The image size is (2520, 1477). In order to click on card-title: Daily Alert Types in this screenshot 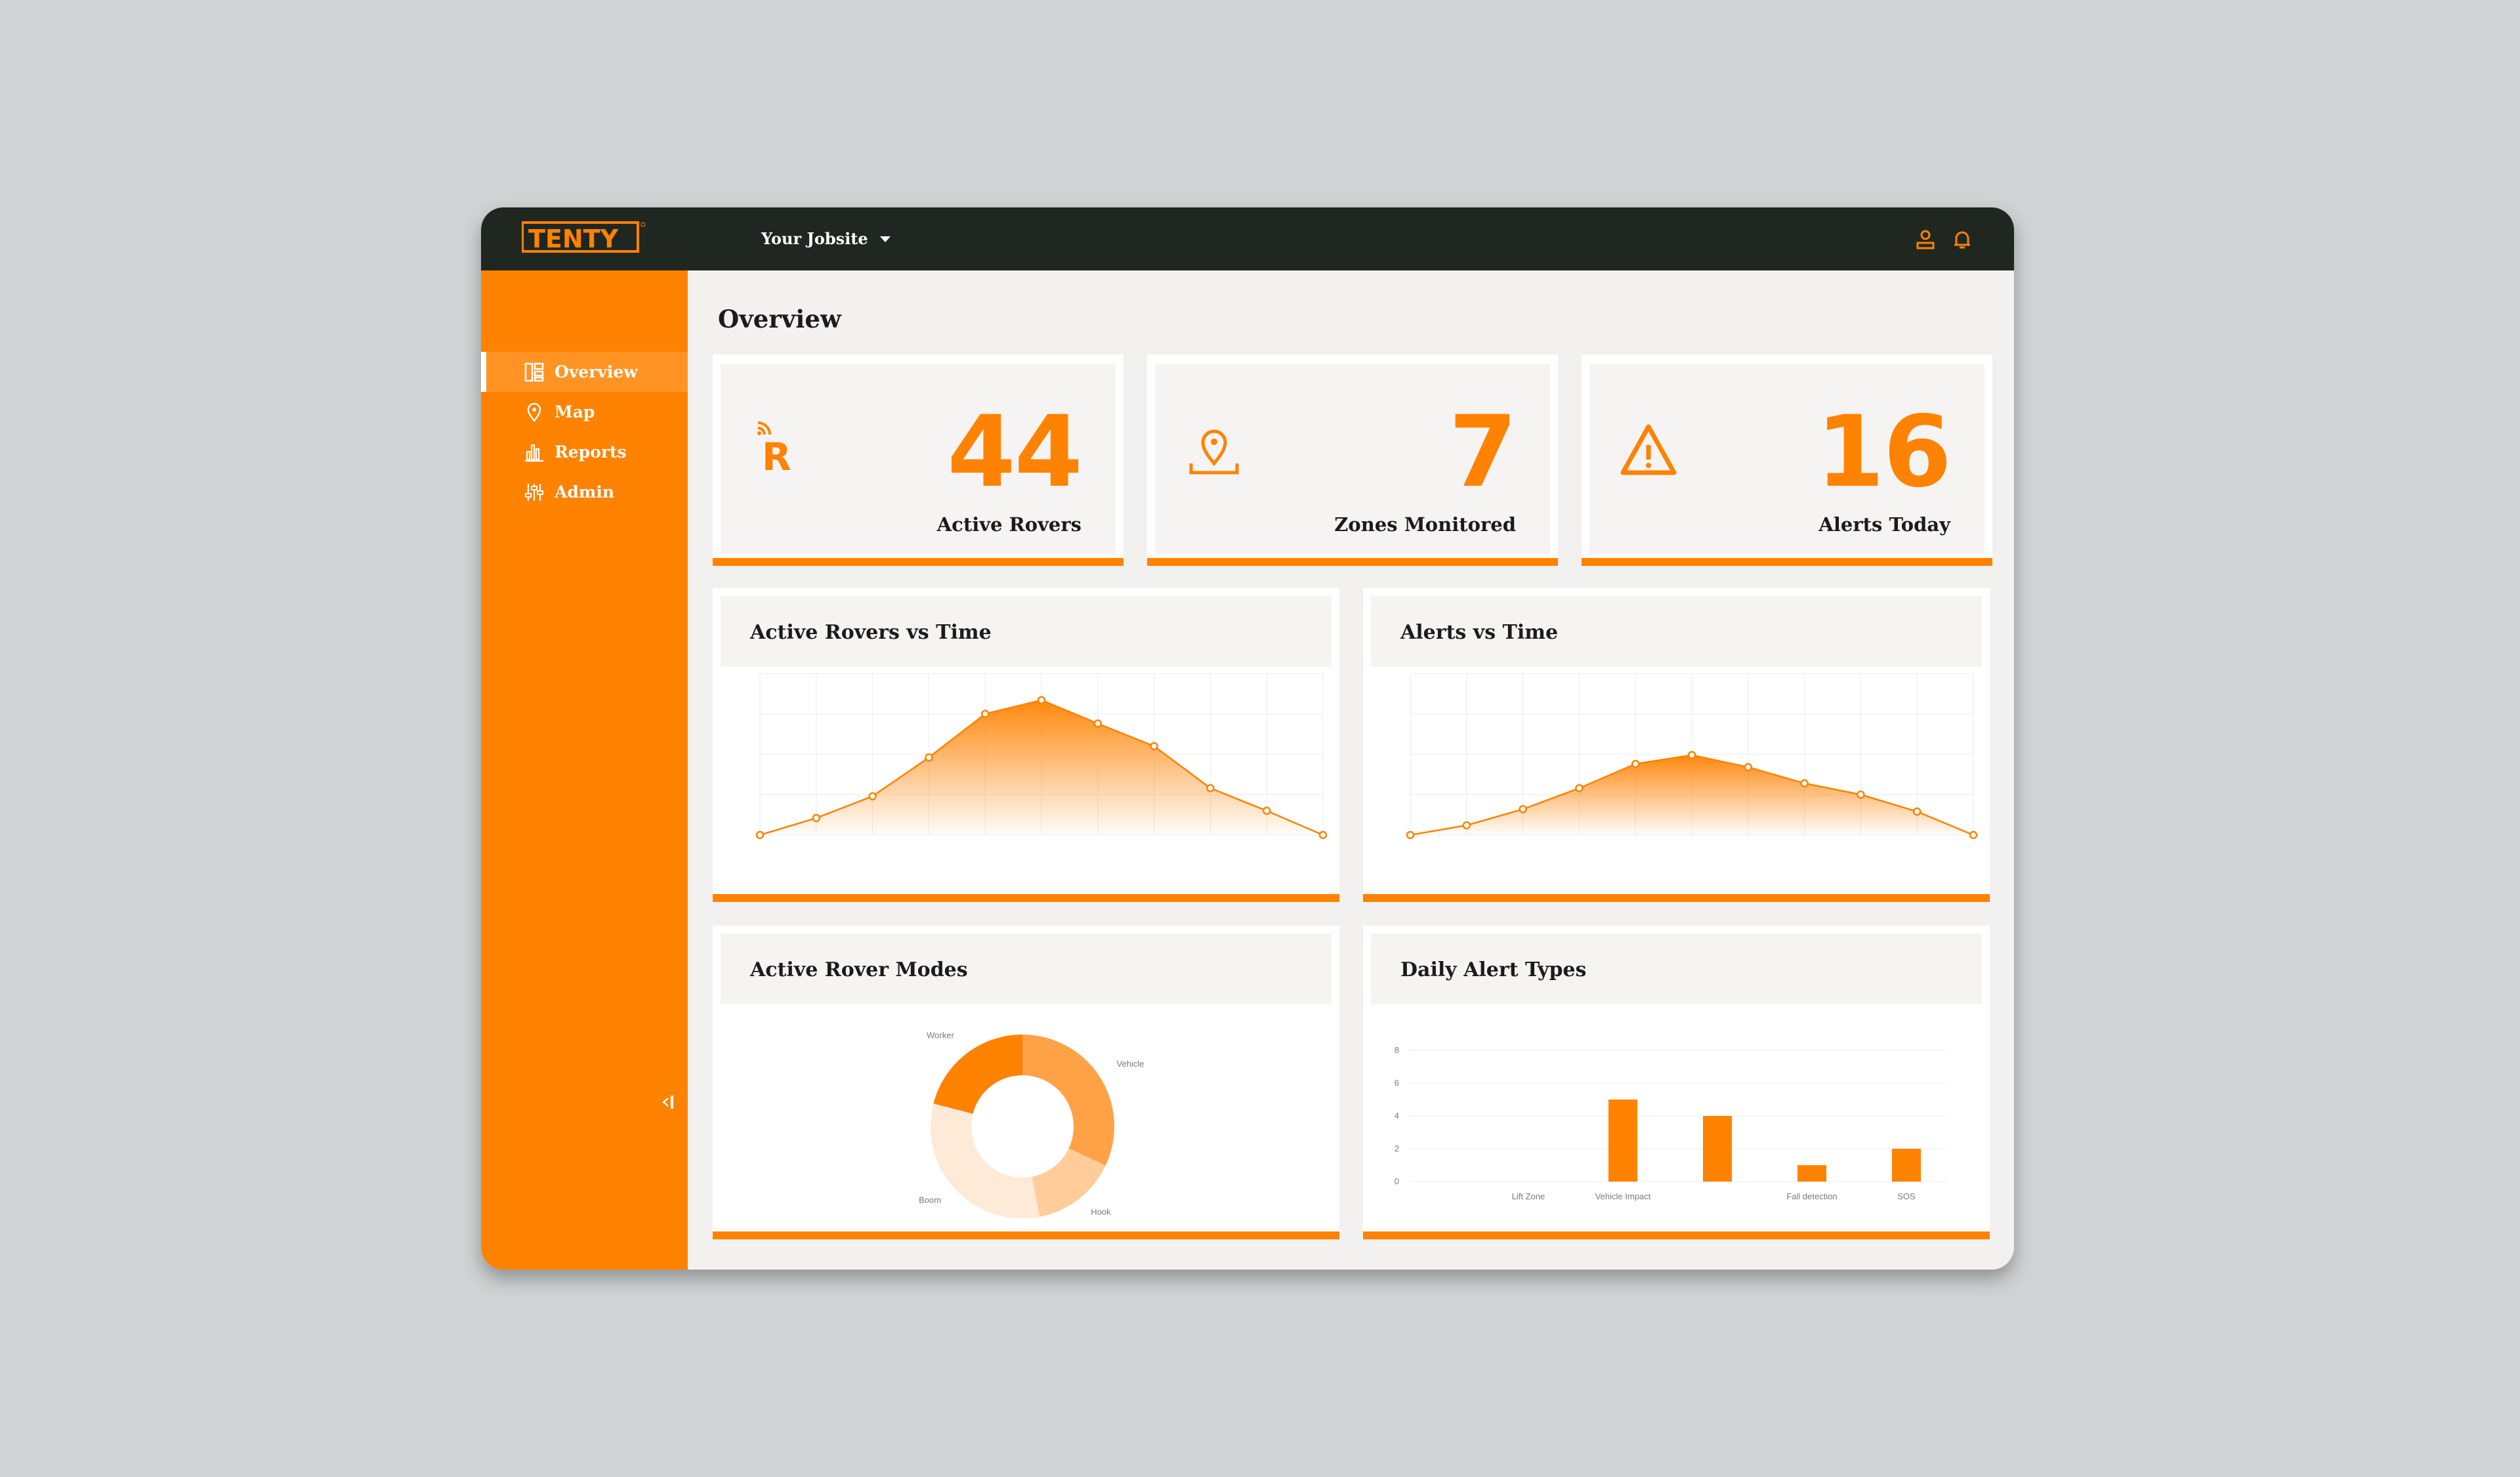, I will do `click(1493, 969)`.